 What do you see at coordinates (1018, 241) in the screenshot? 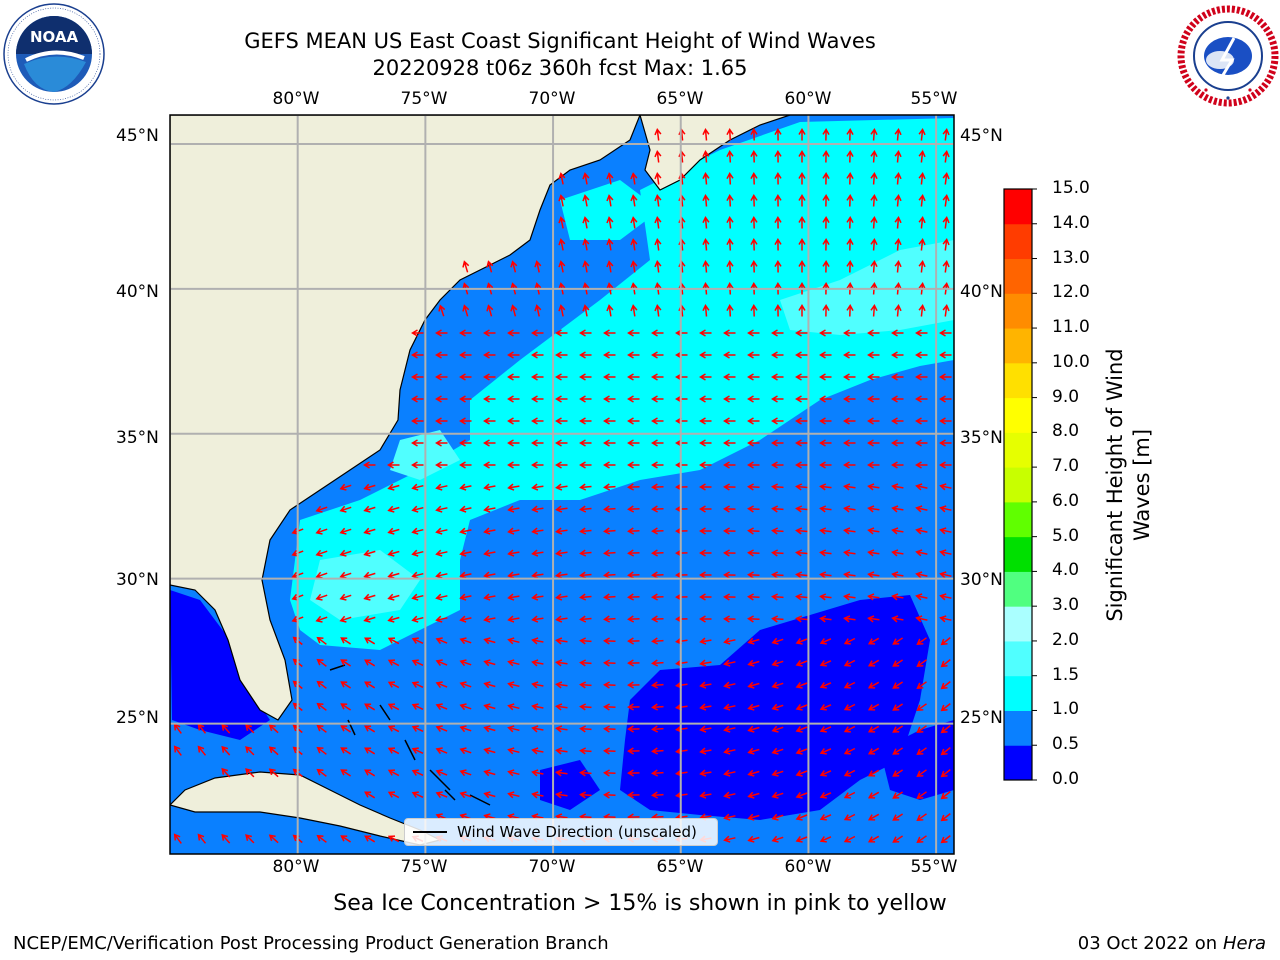
I see `colorbar-segment` at bounding box center [1018, 241].